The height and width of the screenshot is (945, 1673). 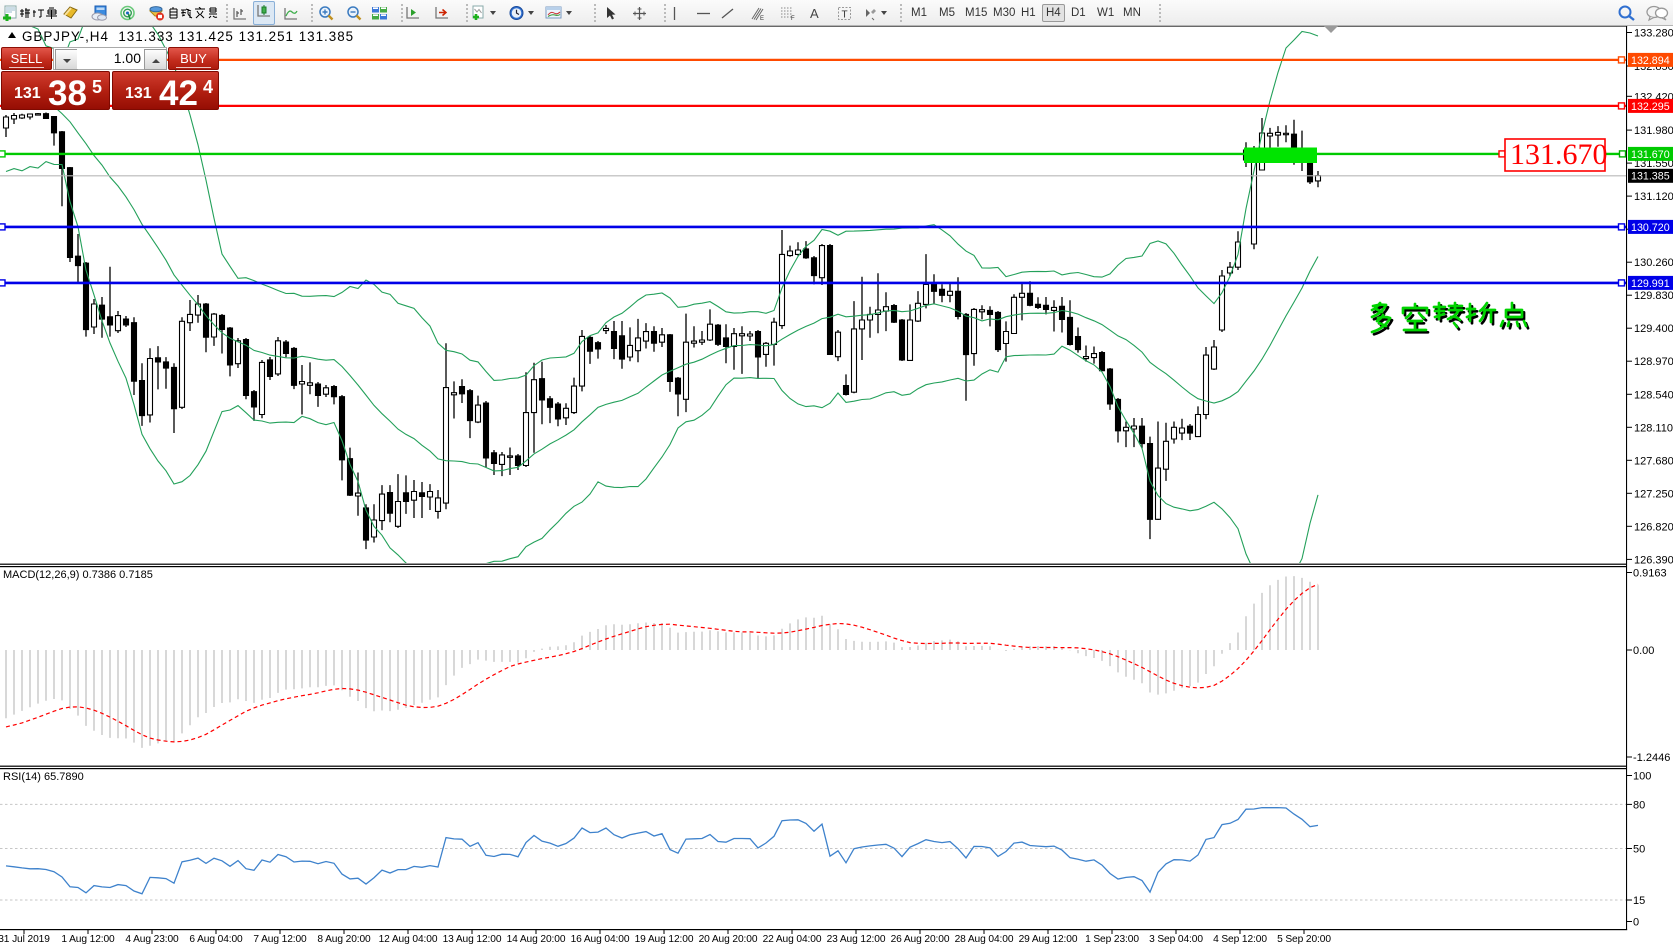 I want to click on svg-text: F, so click(x=793, y=18).